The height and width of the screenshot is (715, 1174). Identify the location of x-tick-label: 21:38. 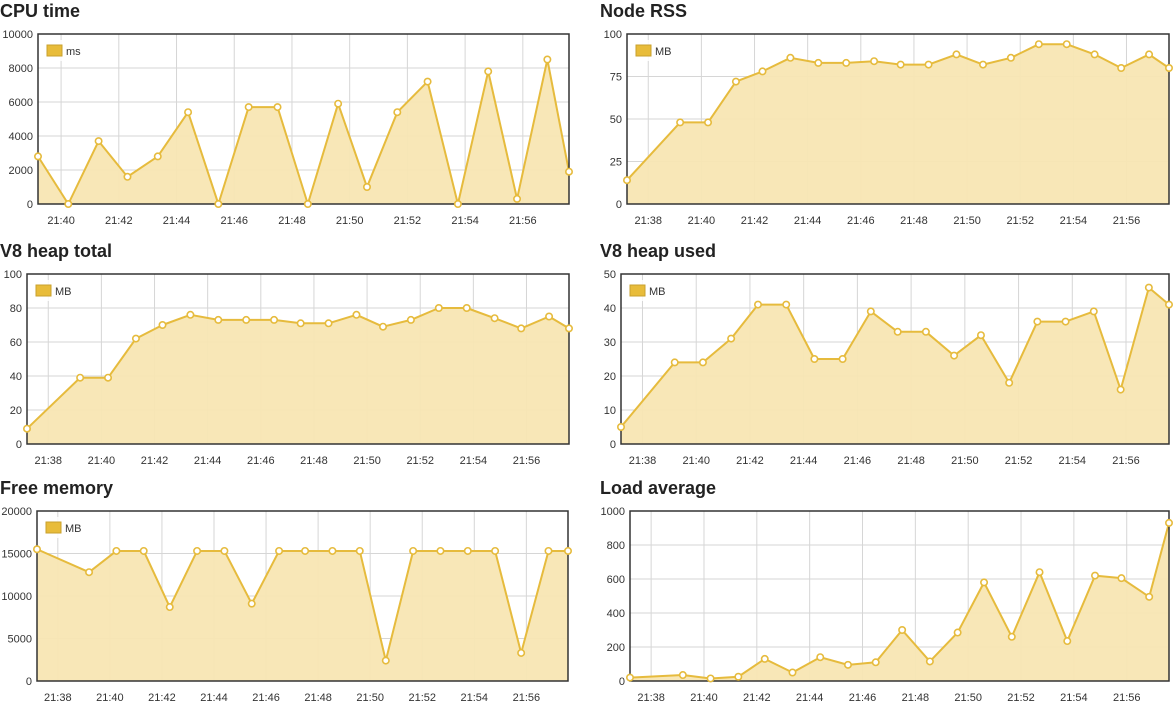
(643, 461).